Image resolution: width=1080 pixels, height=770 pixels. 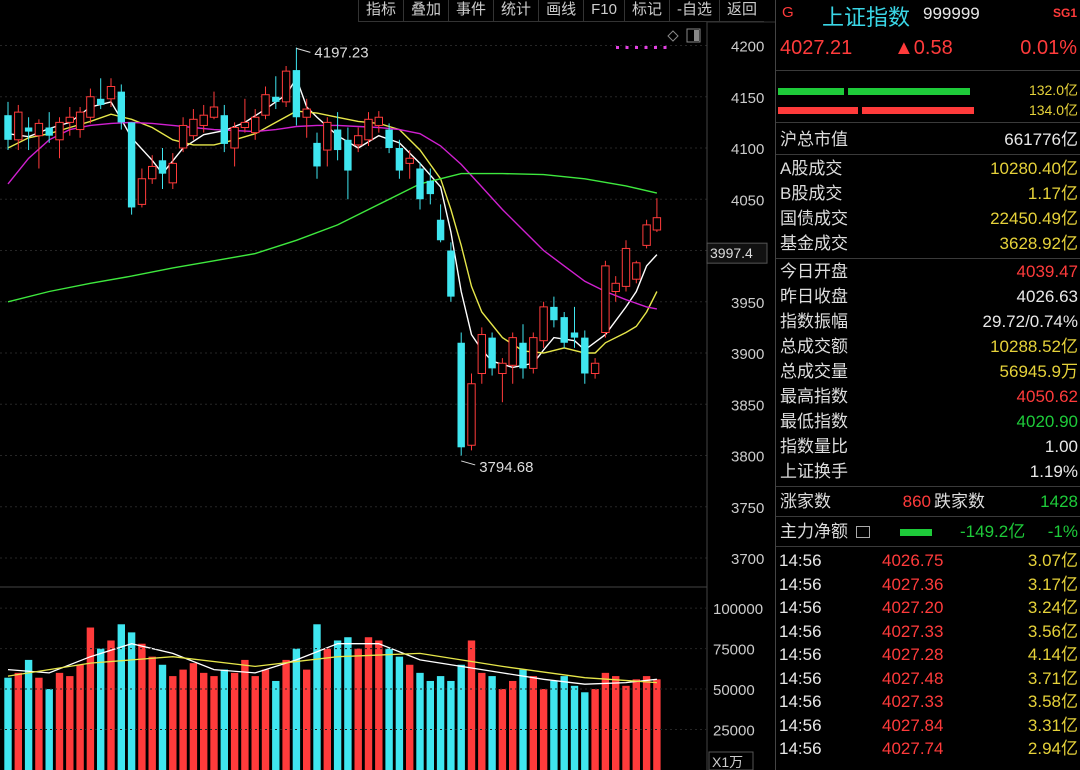 What do you see at coordinates (693, 11) in the screenshot?
I see `toolbar-item-7: -自选` at bounding box center [693, 11].